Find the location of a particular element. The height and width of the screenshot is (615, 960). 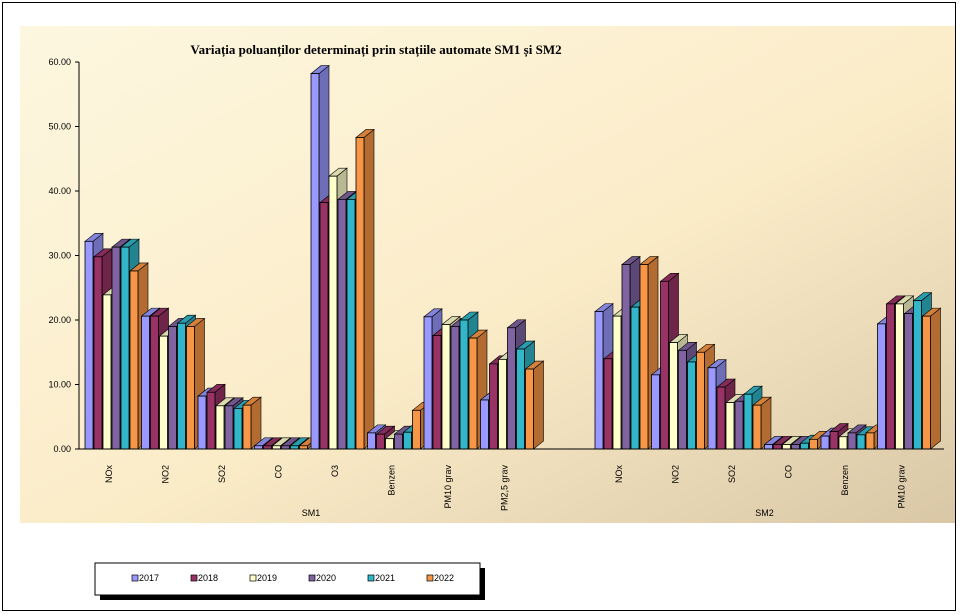

legend-label: 2018 is located at coordinates (208, 578).